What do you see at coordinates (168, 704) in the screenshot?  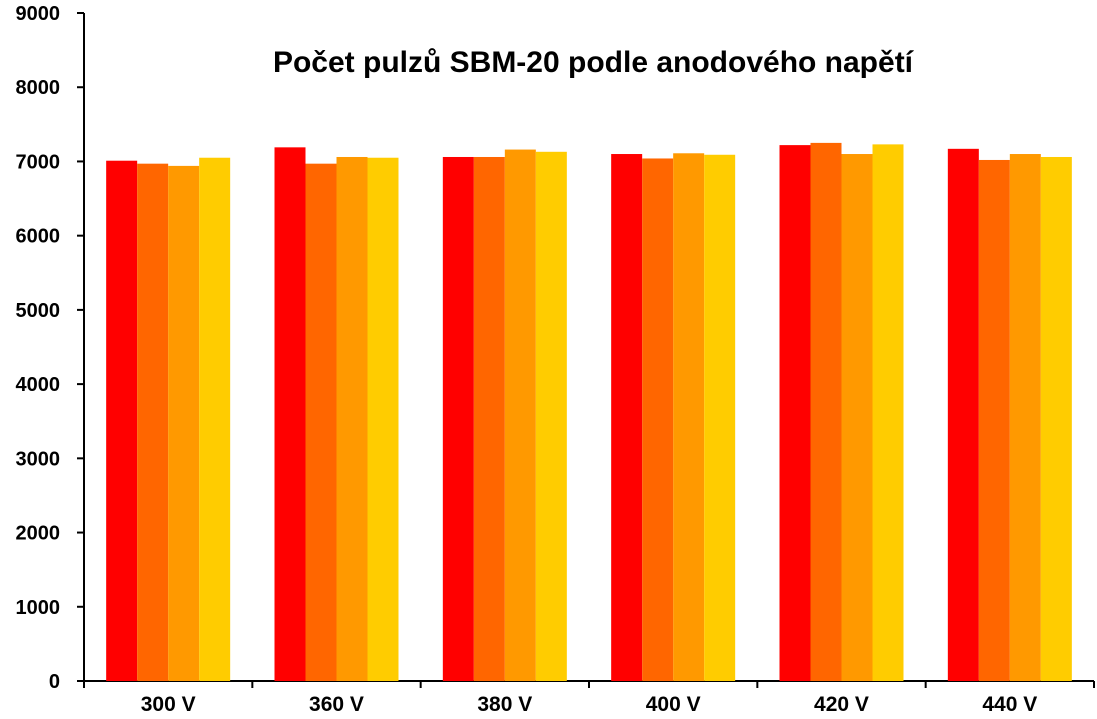 I see `x-tick-label: 300 V` at bounding box center [168, 704].